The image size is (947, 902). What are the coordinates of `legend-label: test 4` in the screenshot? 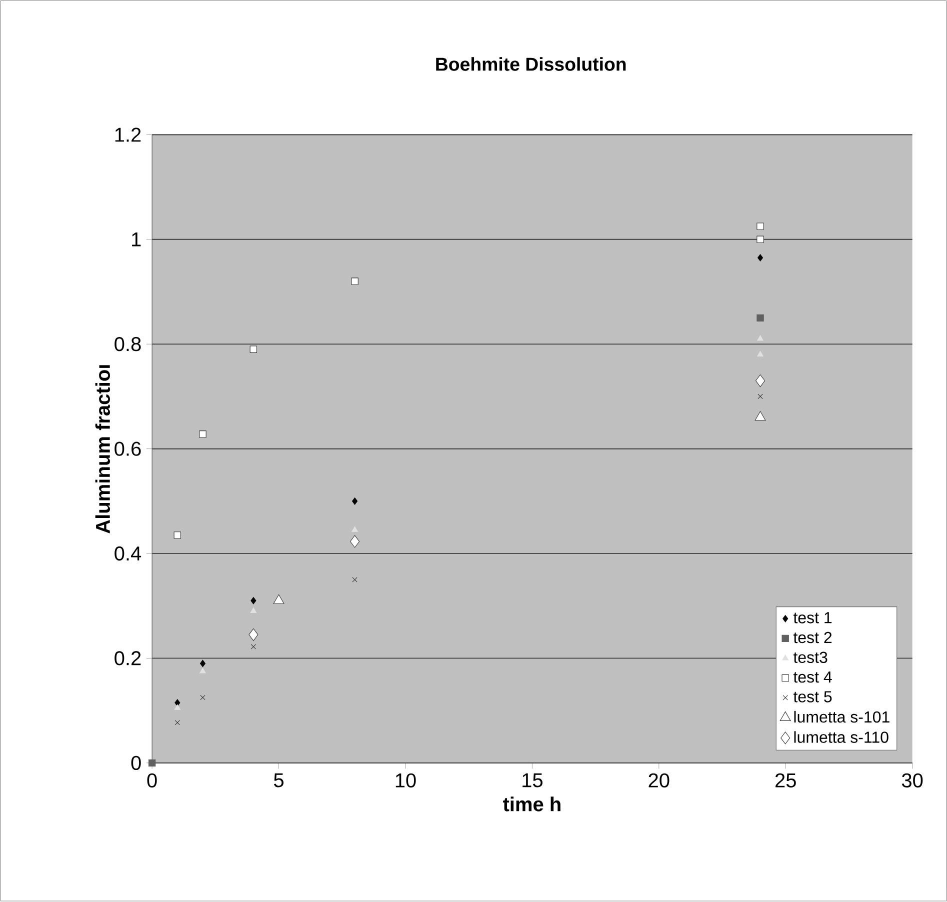 It's located at (812, 677).